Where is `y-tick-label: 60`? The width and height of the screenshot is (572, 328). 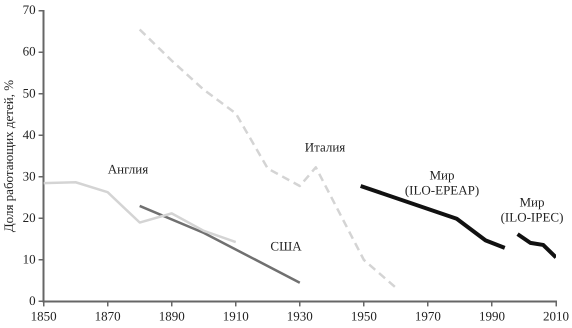
y-tick-label: 60 is located at coordinates (29, 51).